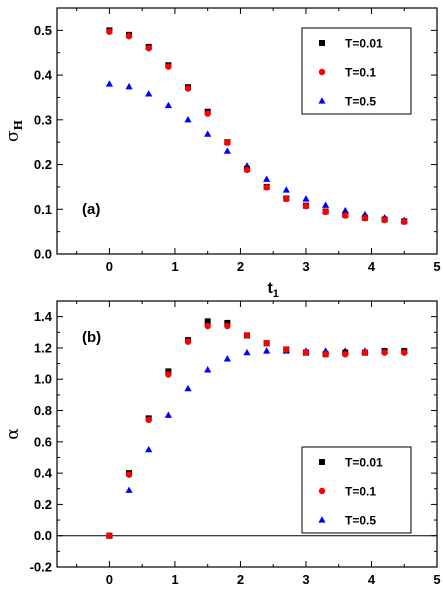  I want to click on y-axis-label-subscript: H, so click(18, 125).